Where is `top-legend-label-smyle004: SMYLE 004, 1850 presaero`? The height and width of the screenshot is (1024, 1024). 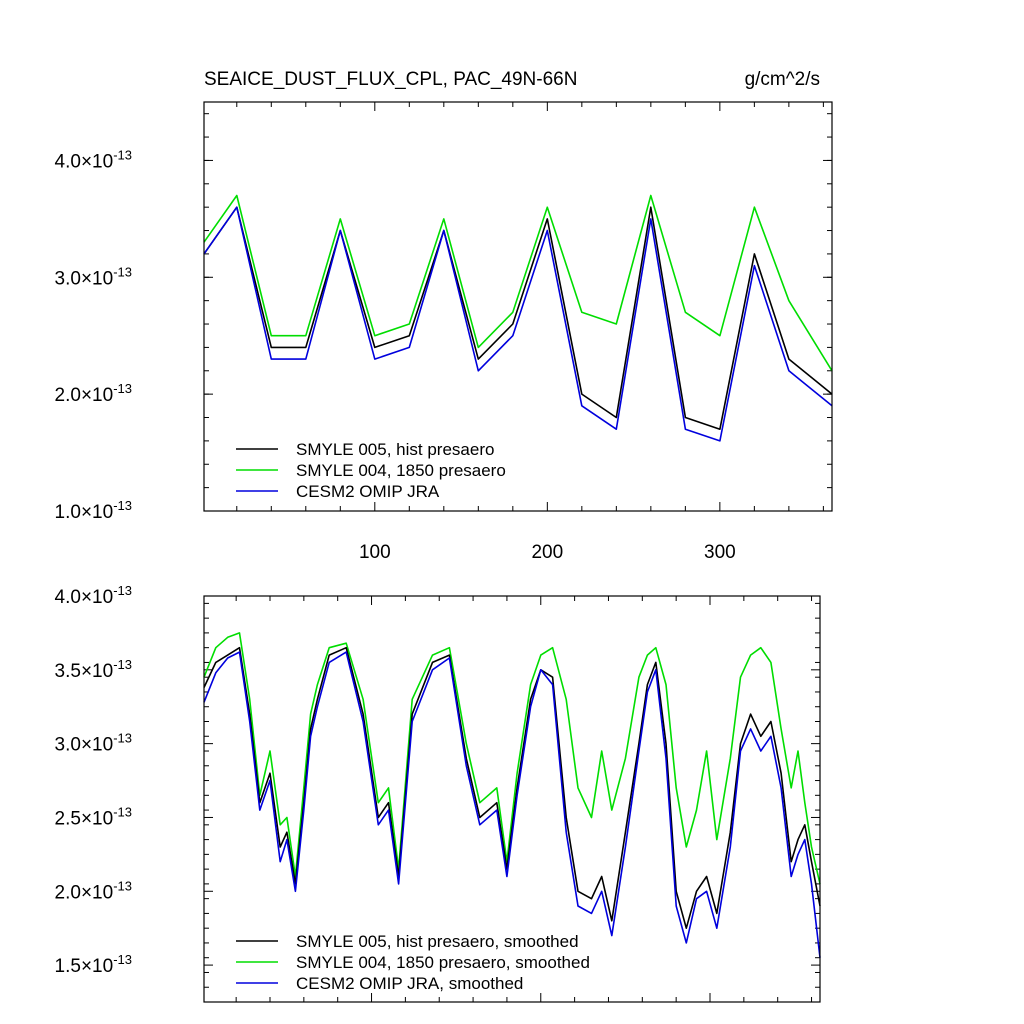 top-legend-label-smyle004: SMYLE 004, 1850 presaero is located at coordinates (401, 470).